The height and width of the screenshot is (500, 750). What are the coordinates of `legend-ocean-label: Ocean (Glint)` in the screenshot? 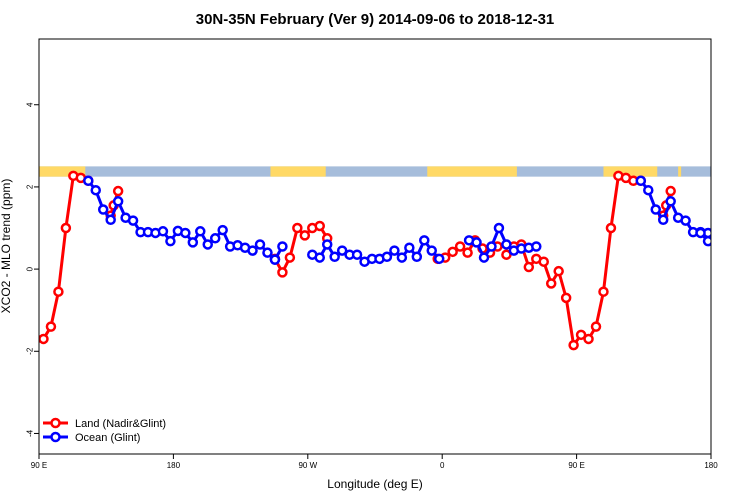 It's located at (107, 438).